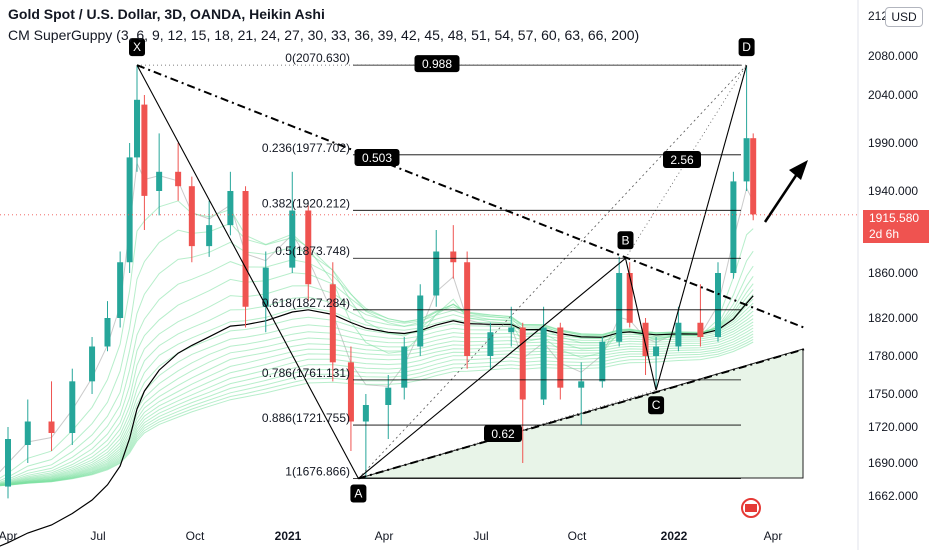 The image size is (932, 555). Describe the element at coordinates (656, 405) in the screenshot. I see `point-label: C` at that location.